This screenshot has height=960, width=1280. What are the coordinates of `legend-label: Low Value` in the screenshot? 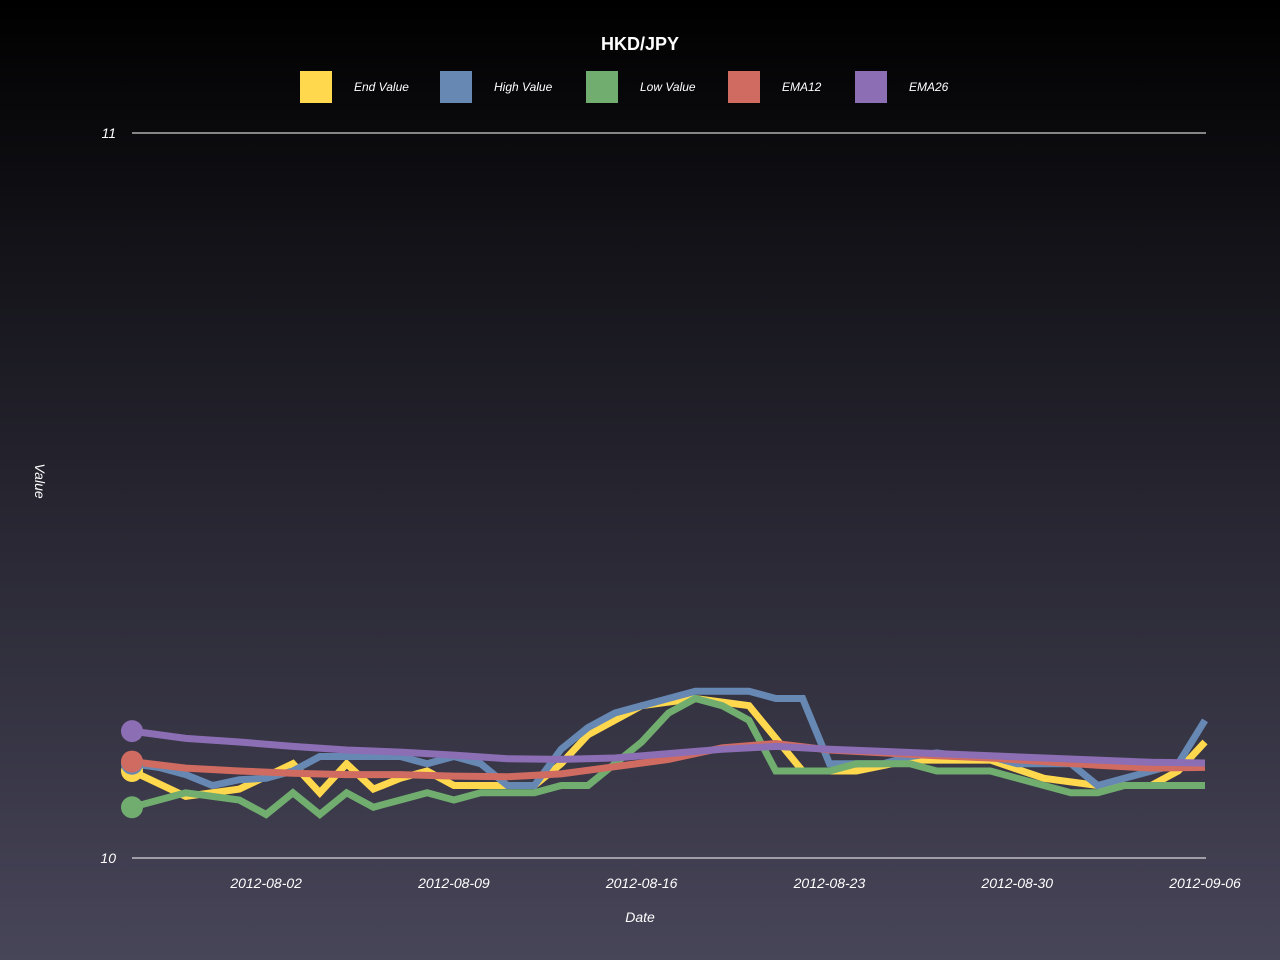 It's located at (668, 87).